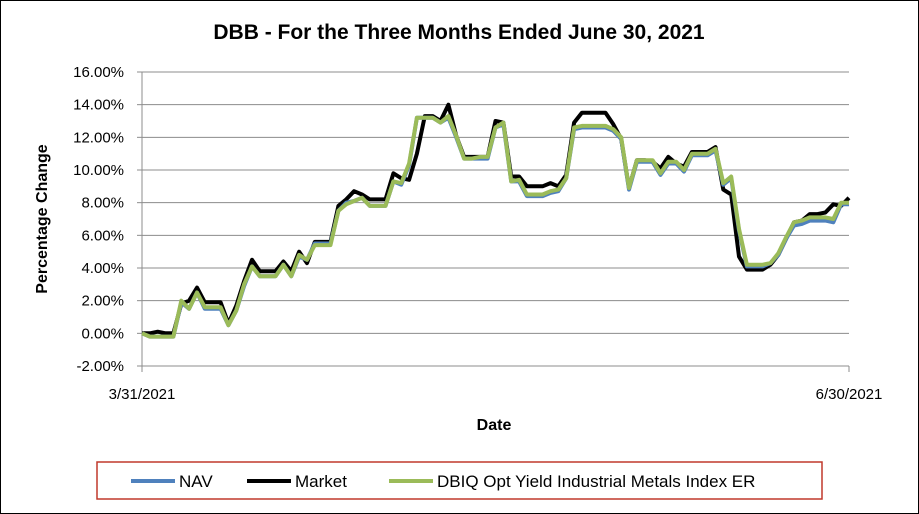 This screenshot has height=514, width=919. I want to click on y-tick-label: 12.00%, so click(98, 137).